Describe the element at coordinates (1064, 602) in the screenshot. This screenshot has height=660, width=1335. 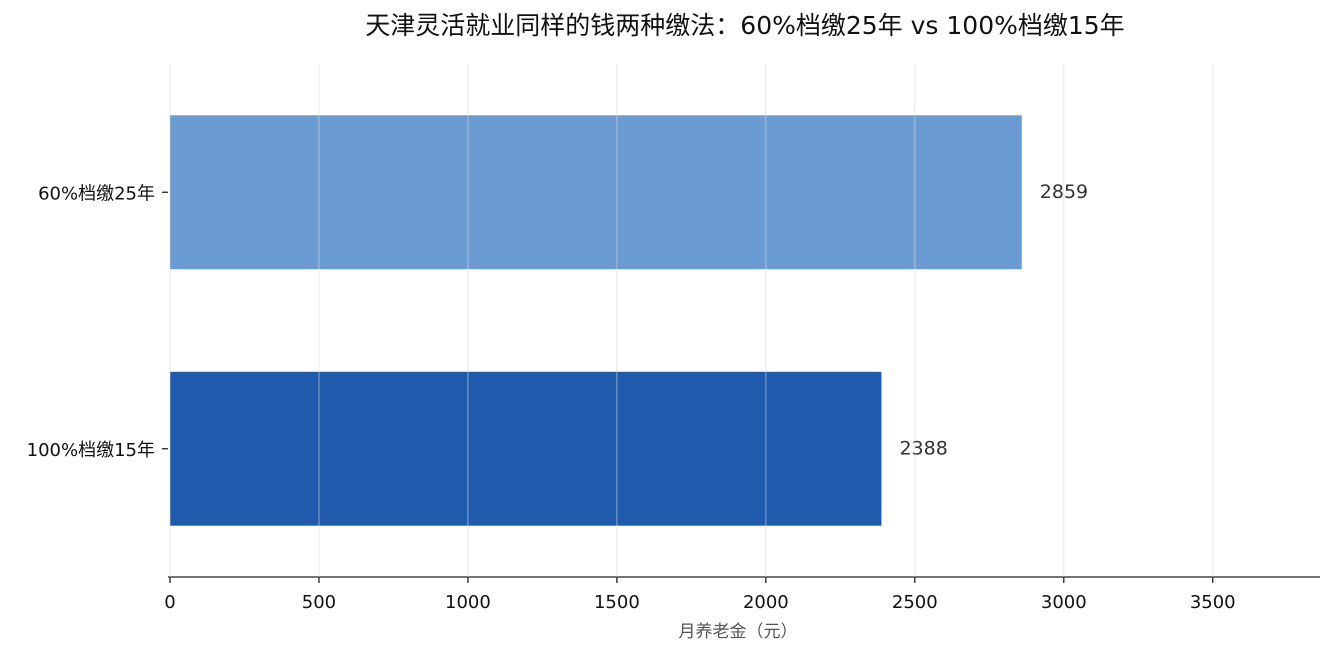
I see `x-tick-label: 3000` at that location.